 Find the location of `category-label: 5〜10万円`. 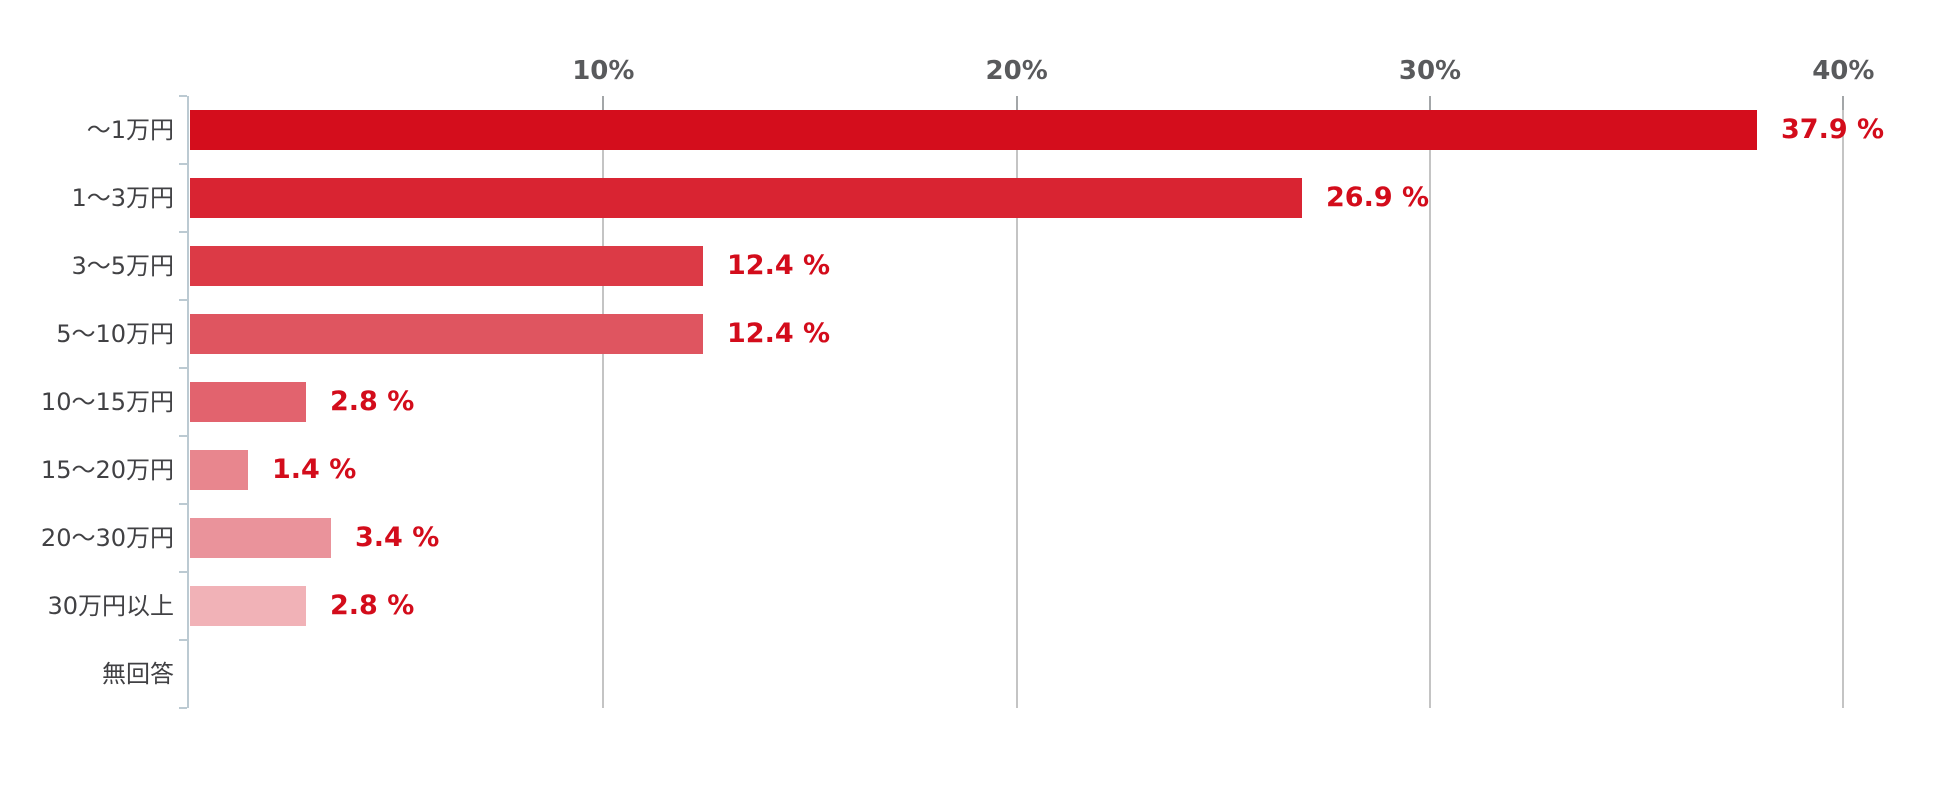

category-label: 5〜10万円 is located at coordinates (115, 334).